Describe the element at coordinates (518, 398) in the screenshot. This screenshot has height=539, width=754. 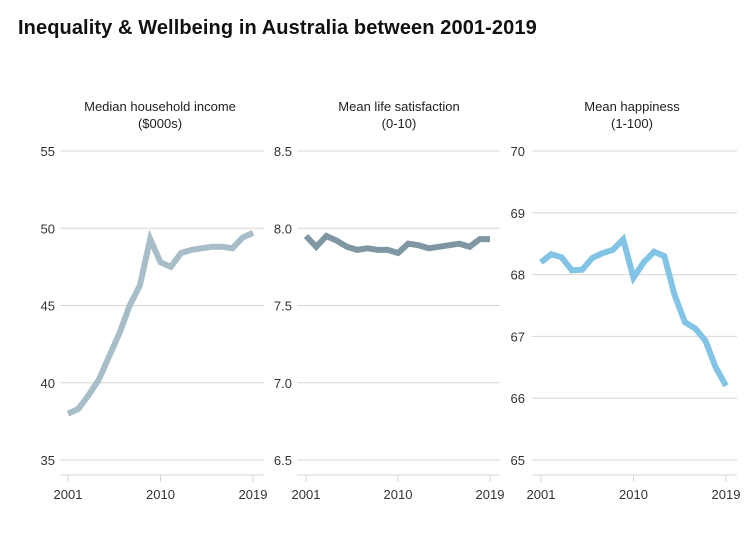
I see `y-tick-label: 66` at that location.